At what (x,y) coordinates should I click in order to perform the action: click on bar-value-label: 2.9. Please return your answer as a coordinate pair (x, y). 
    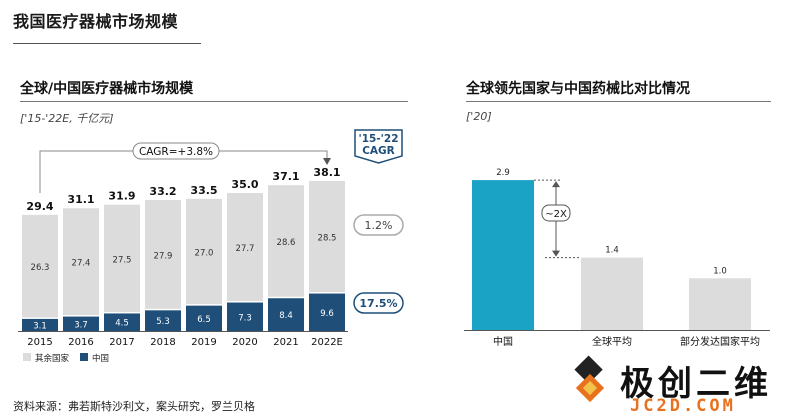
    Looking at the image, I should click on (503, 173).